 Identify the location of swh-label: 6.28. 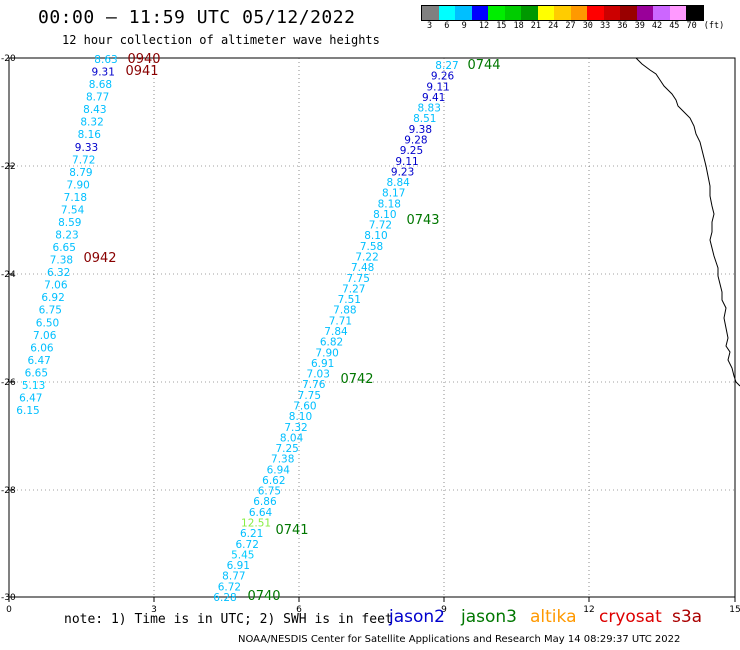
(224, 598).